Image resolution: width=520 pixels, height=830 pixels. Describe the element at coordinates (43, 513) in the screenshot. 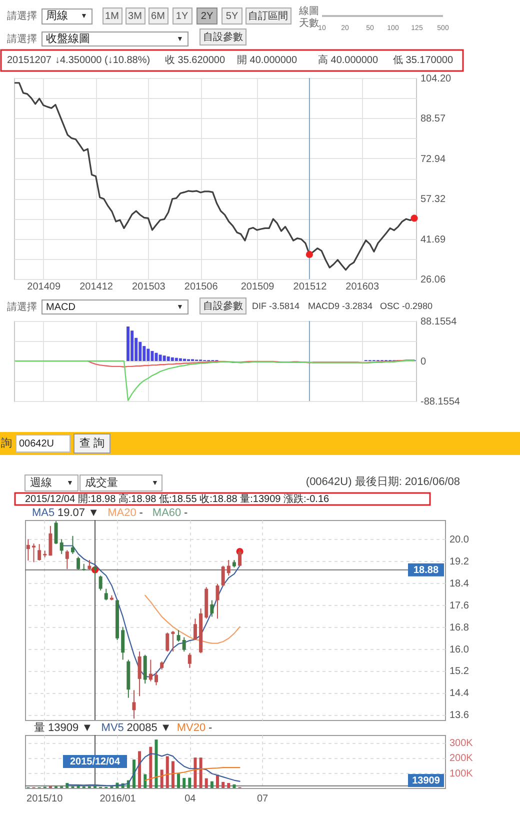

I see `text: MA5` at that location.